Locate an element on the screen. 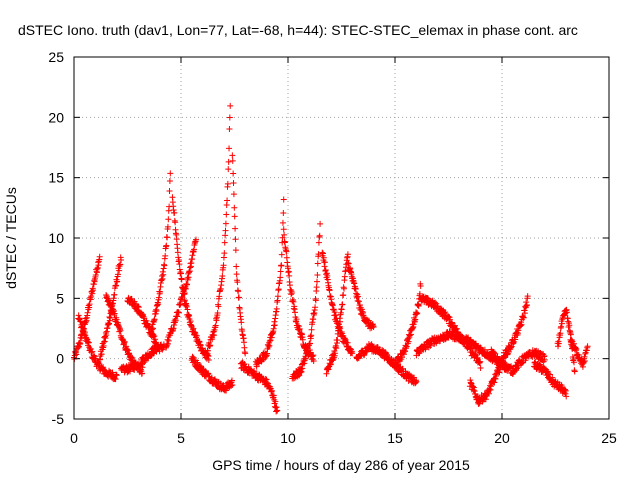 This screenshot has width=640, height=485. x-tick-label: 15 is located at coordinates (395, 438).